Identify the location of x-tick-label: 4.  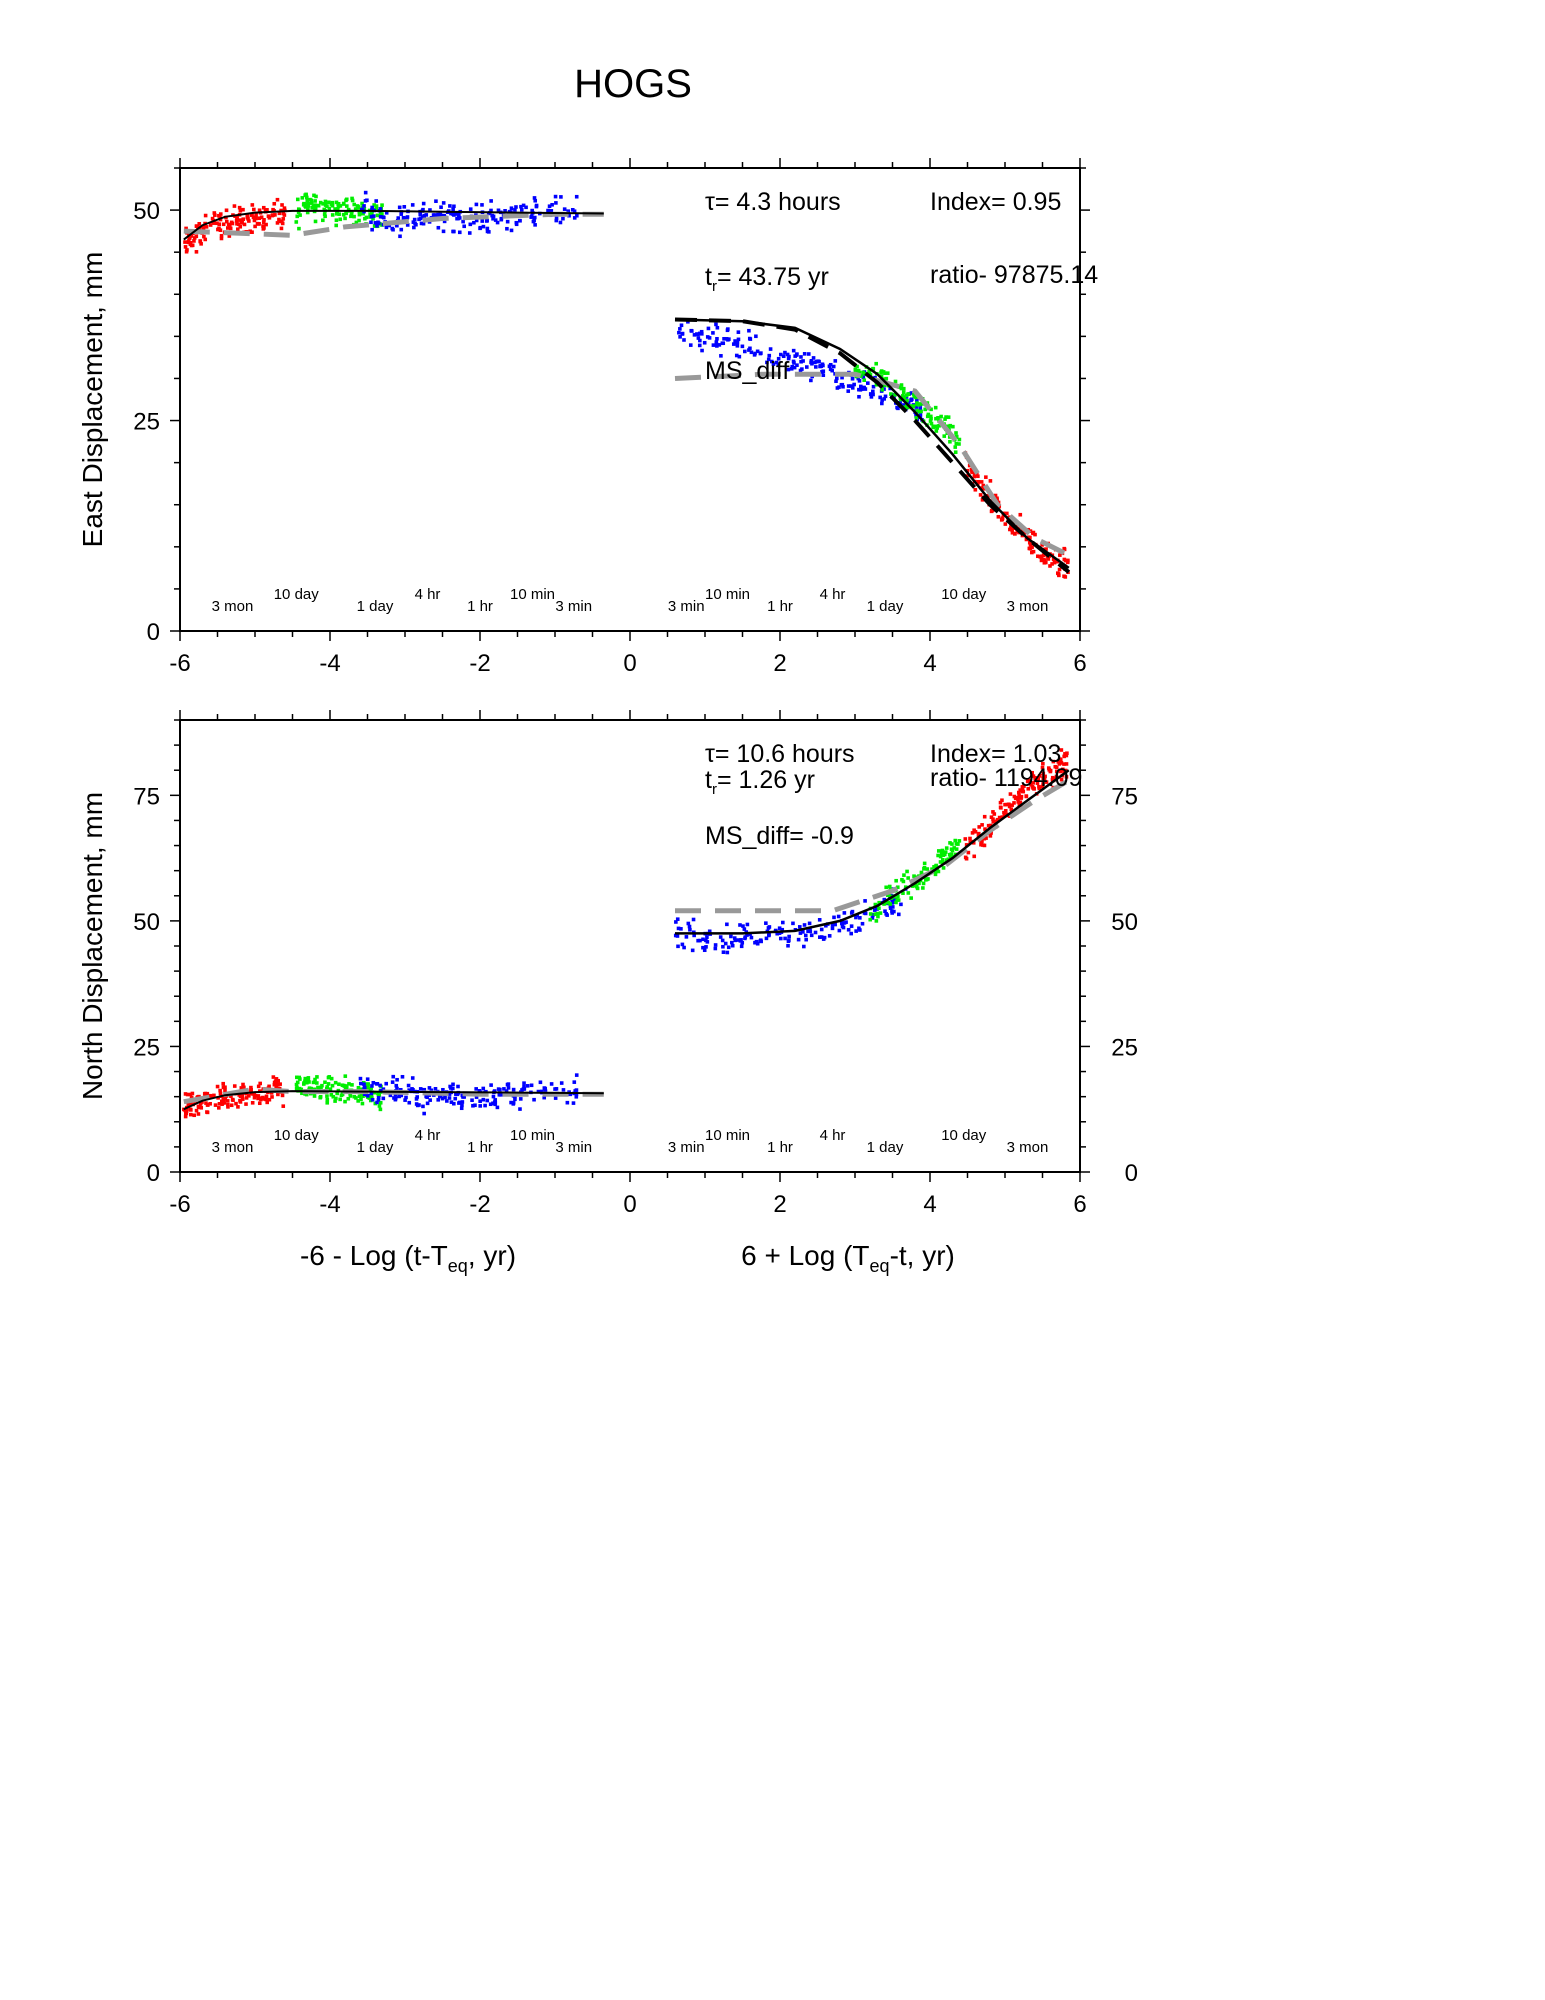
(929, 1204).